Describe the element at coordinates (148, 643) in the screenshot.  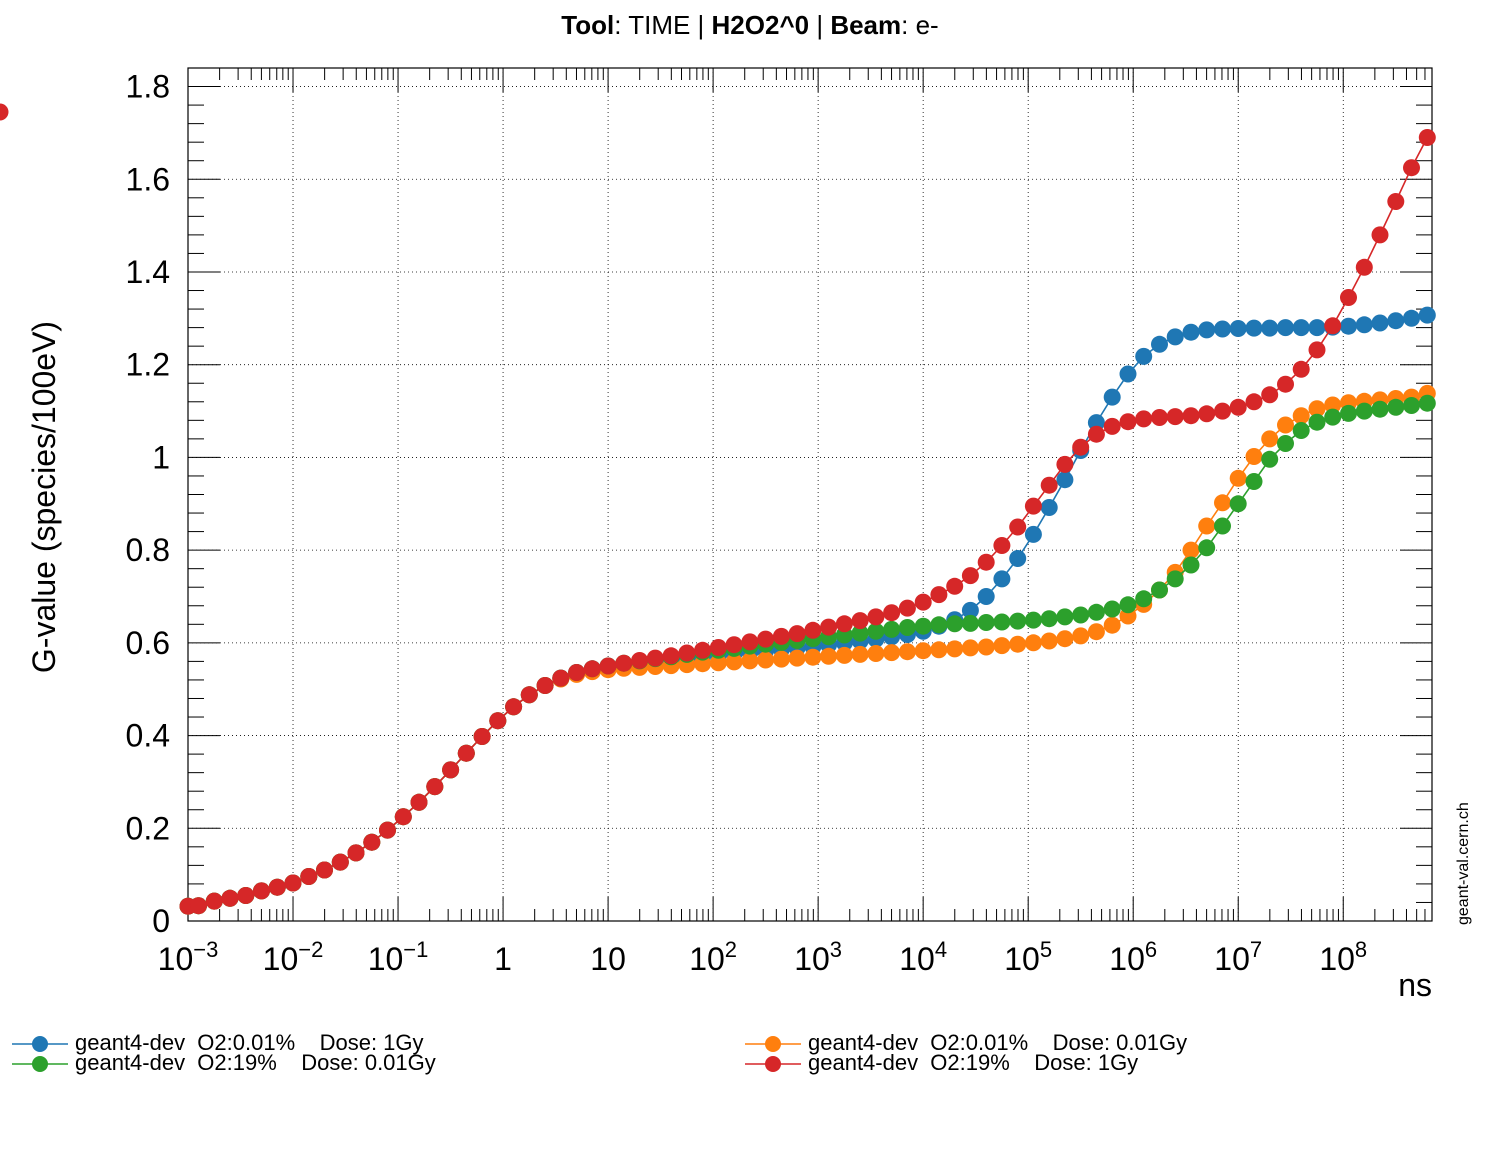
I see `y-tick-label: 0.6` at that location.